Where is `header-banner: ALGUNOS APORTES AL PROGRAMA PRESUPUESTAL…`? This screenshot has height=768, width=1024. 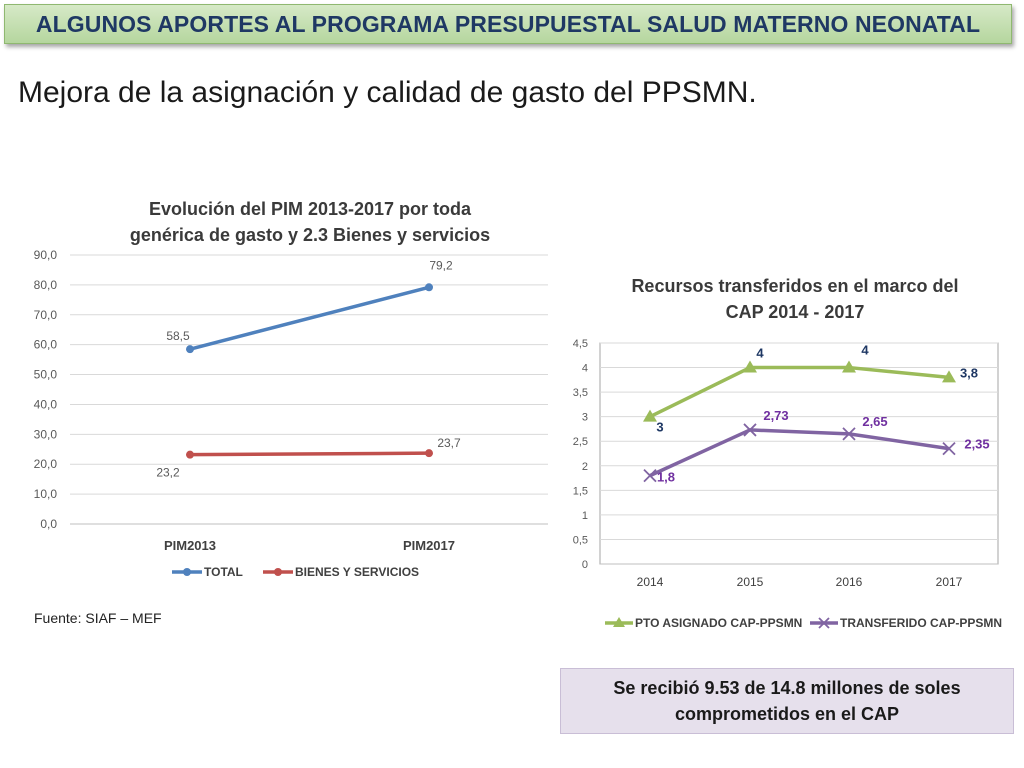 header-banner: ALGUNOS APORTES AL PROGRAMA PRESUPUESTAL… is located at coordinates (508, 24).